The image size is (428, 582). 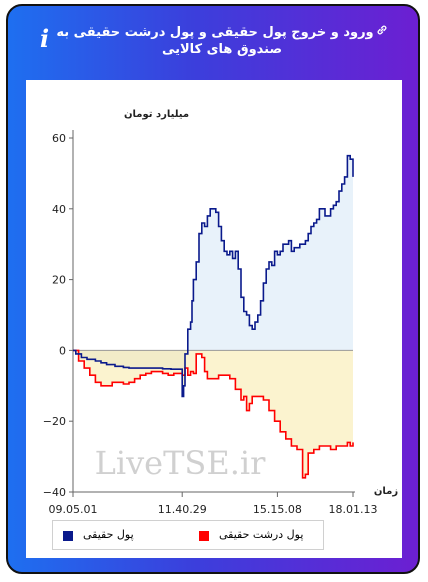 What do you see at coordinates (156, 114) in the screenshot?
I see `y-axis-label: میلیارد تومان` at bounding box center [156, 114].